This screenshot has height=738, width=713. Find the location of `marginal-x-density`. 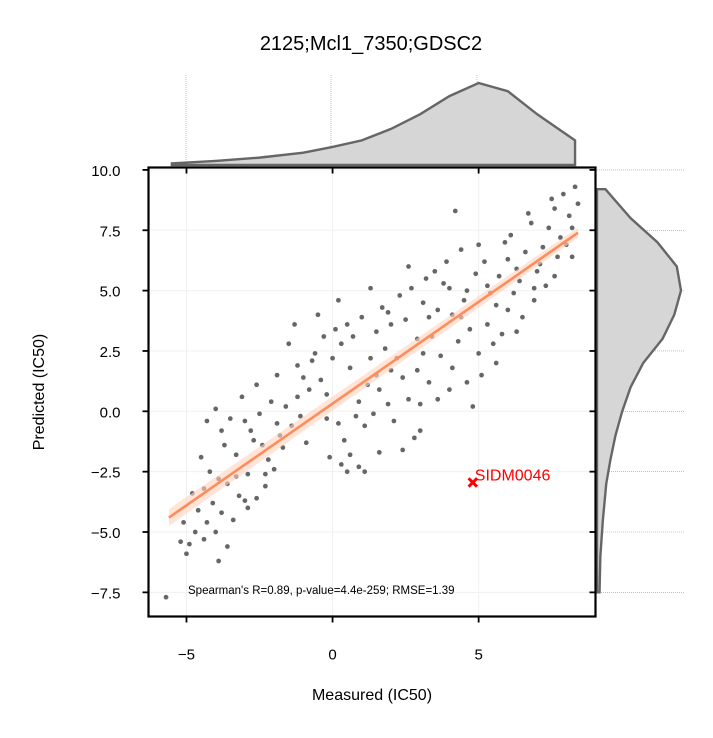

marginal-x-density is located at coordinates (373, 124).